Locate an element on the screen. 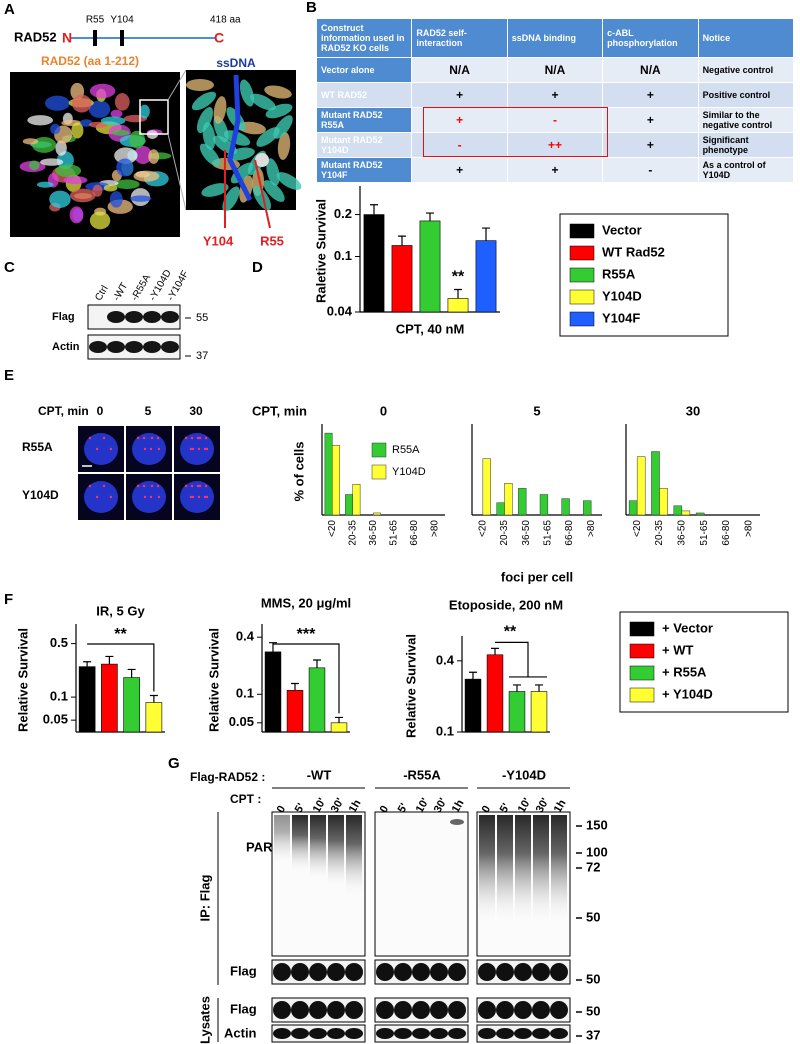 The height and width of the screenshot is (1044, 800). blot-frame is located at coordinates (421, 884).